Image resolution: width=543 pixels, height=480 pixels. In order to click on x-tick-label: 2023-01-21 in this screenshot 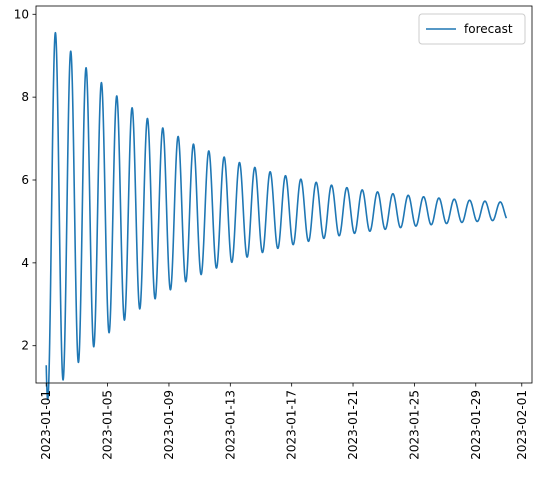, I will do `click(353, 425)`.